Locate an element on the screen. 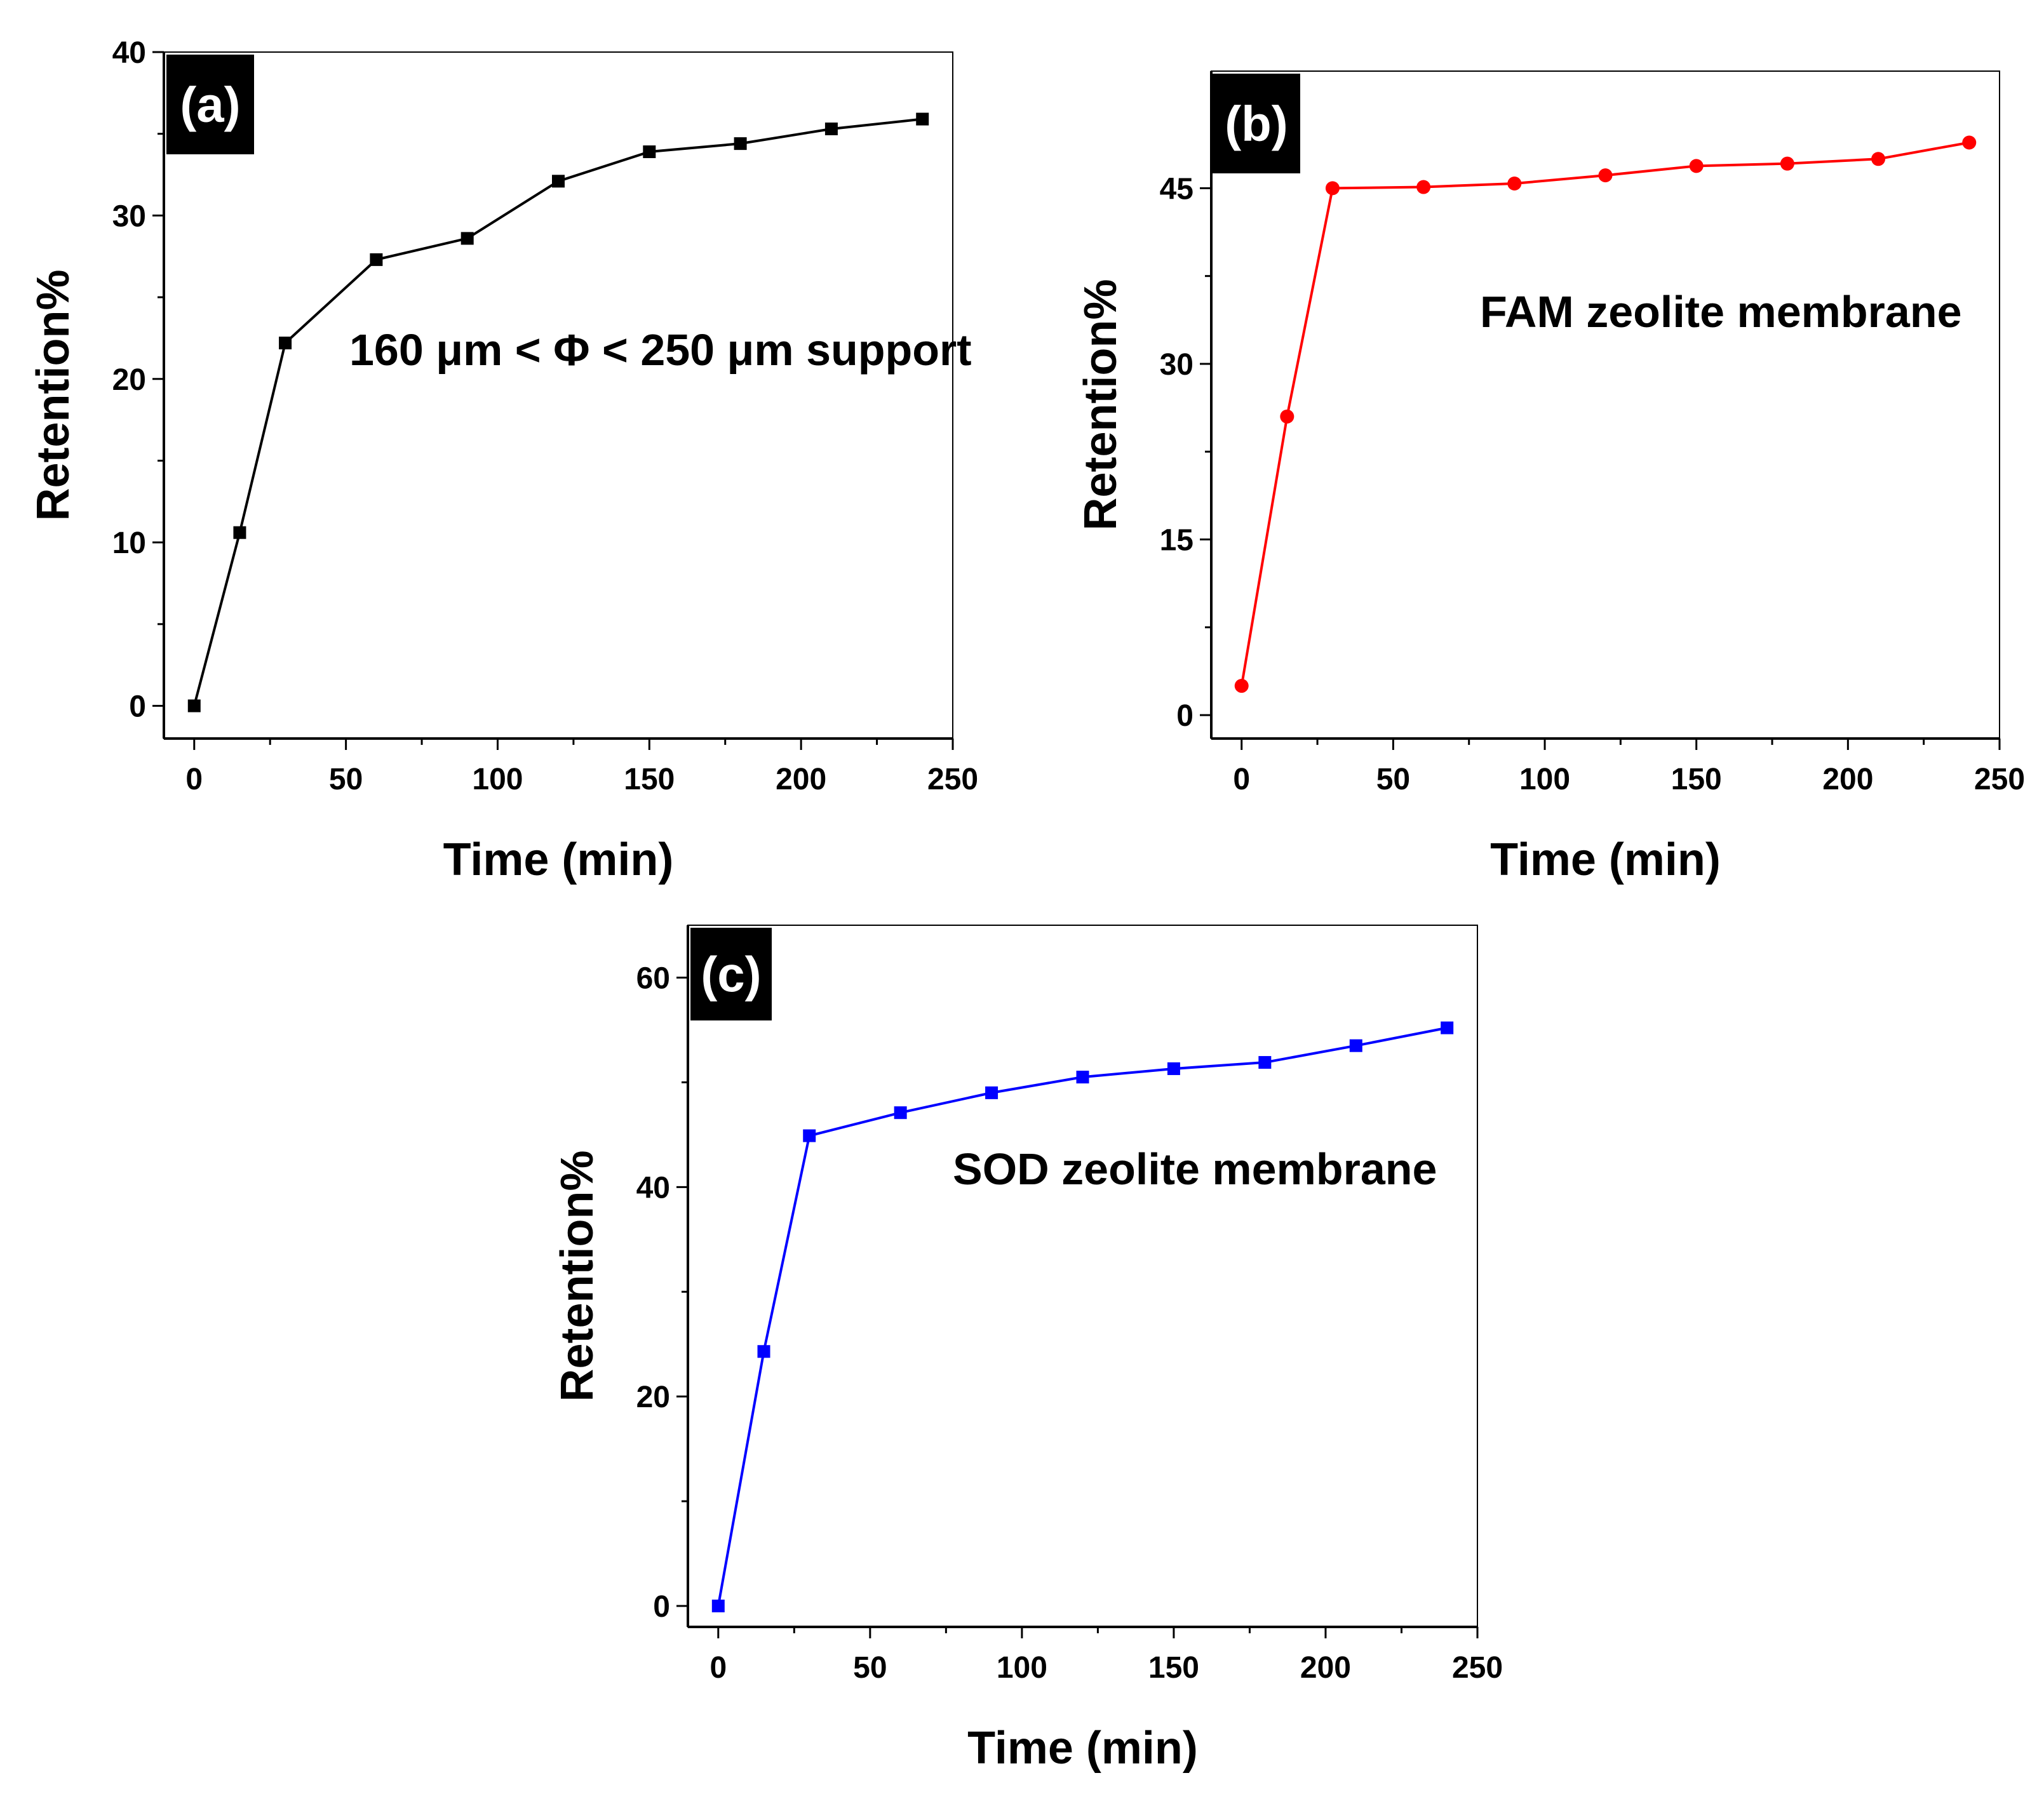 This screenshot has height=1799, width=2044. panel-label: (b) is located at coordinates (1257, 124).